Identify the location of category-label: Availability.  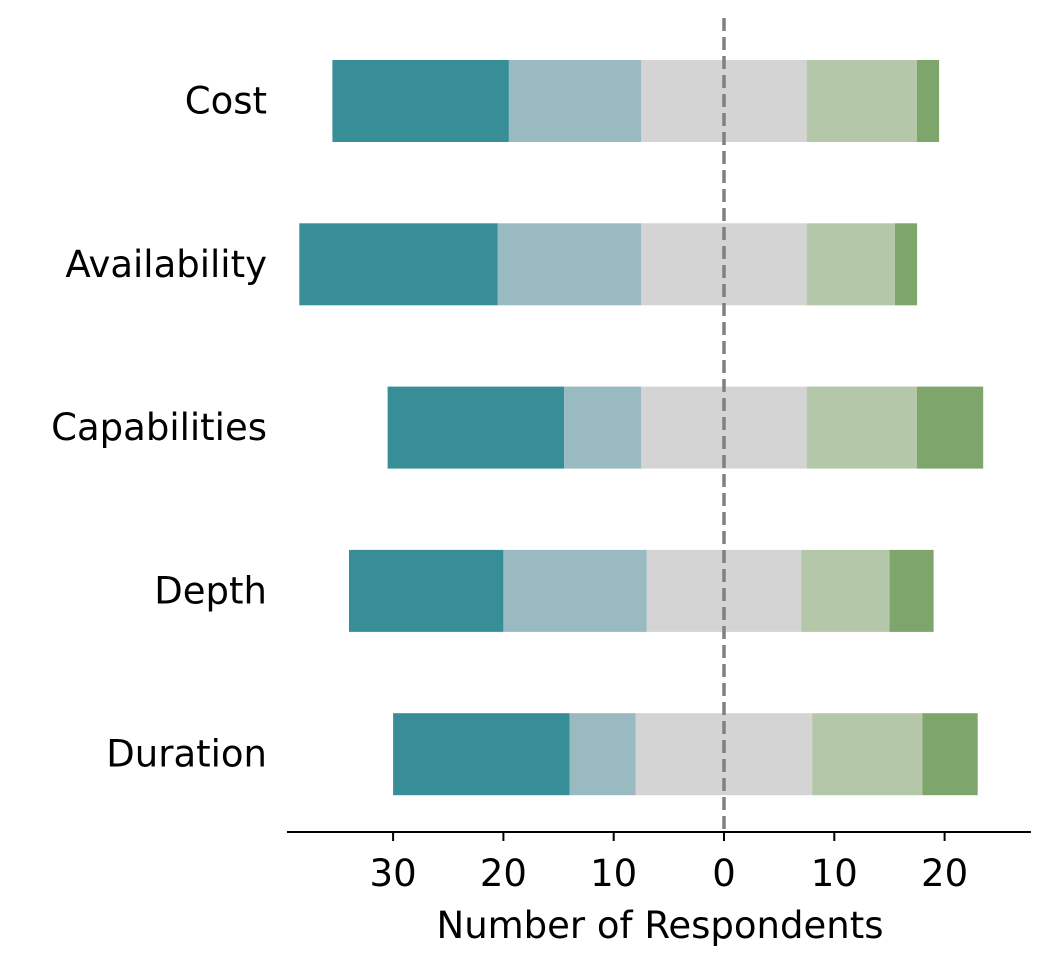
(166, 264).